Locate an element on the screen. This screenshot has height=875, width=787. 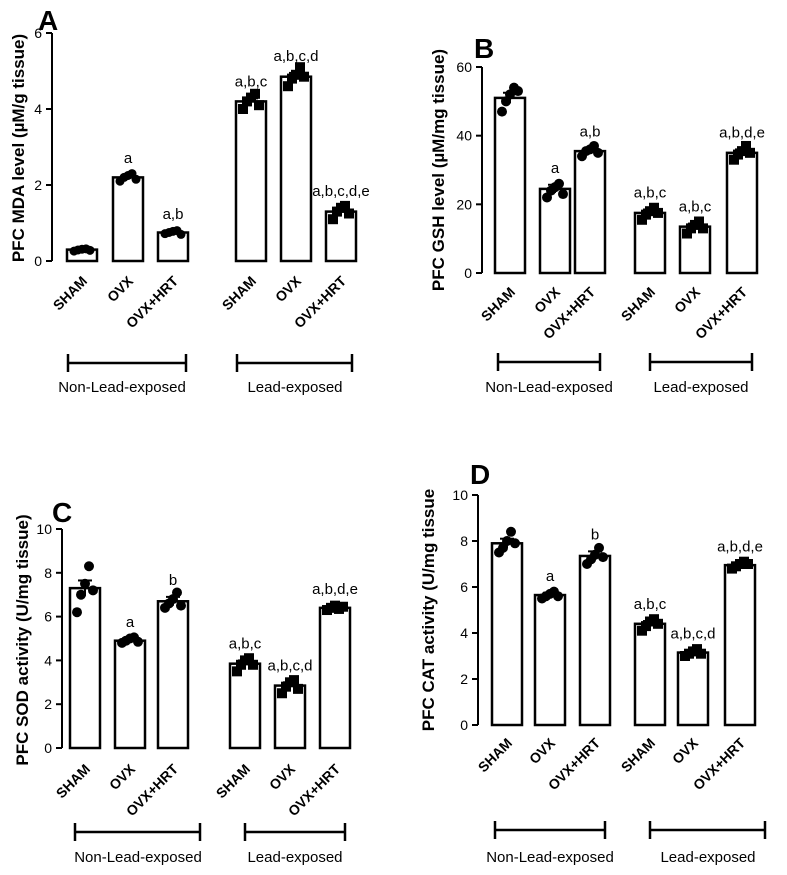
significance-label: a,b is located at coordinates (590, 131).